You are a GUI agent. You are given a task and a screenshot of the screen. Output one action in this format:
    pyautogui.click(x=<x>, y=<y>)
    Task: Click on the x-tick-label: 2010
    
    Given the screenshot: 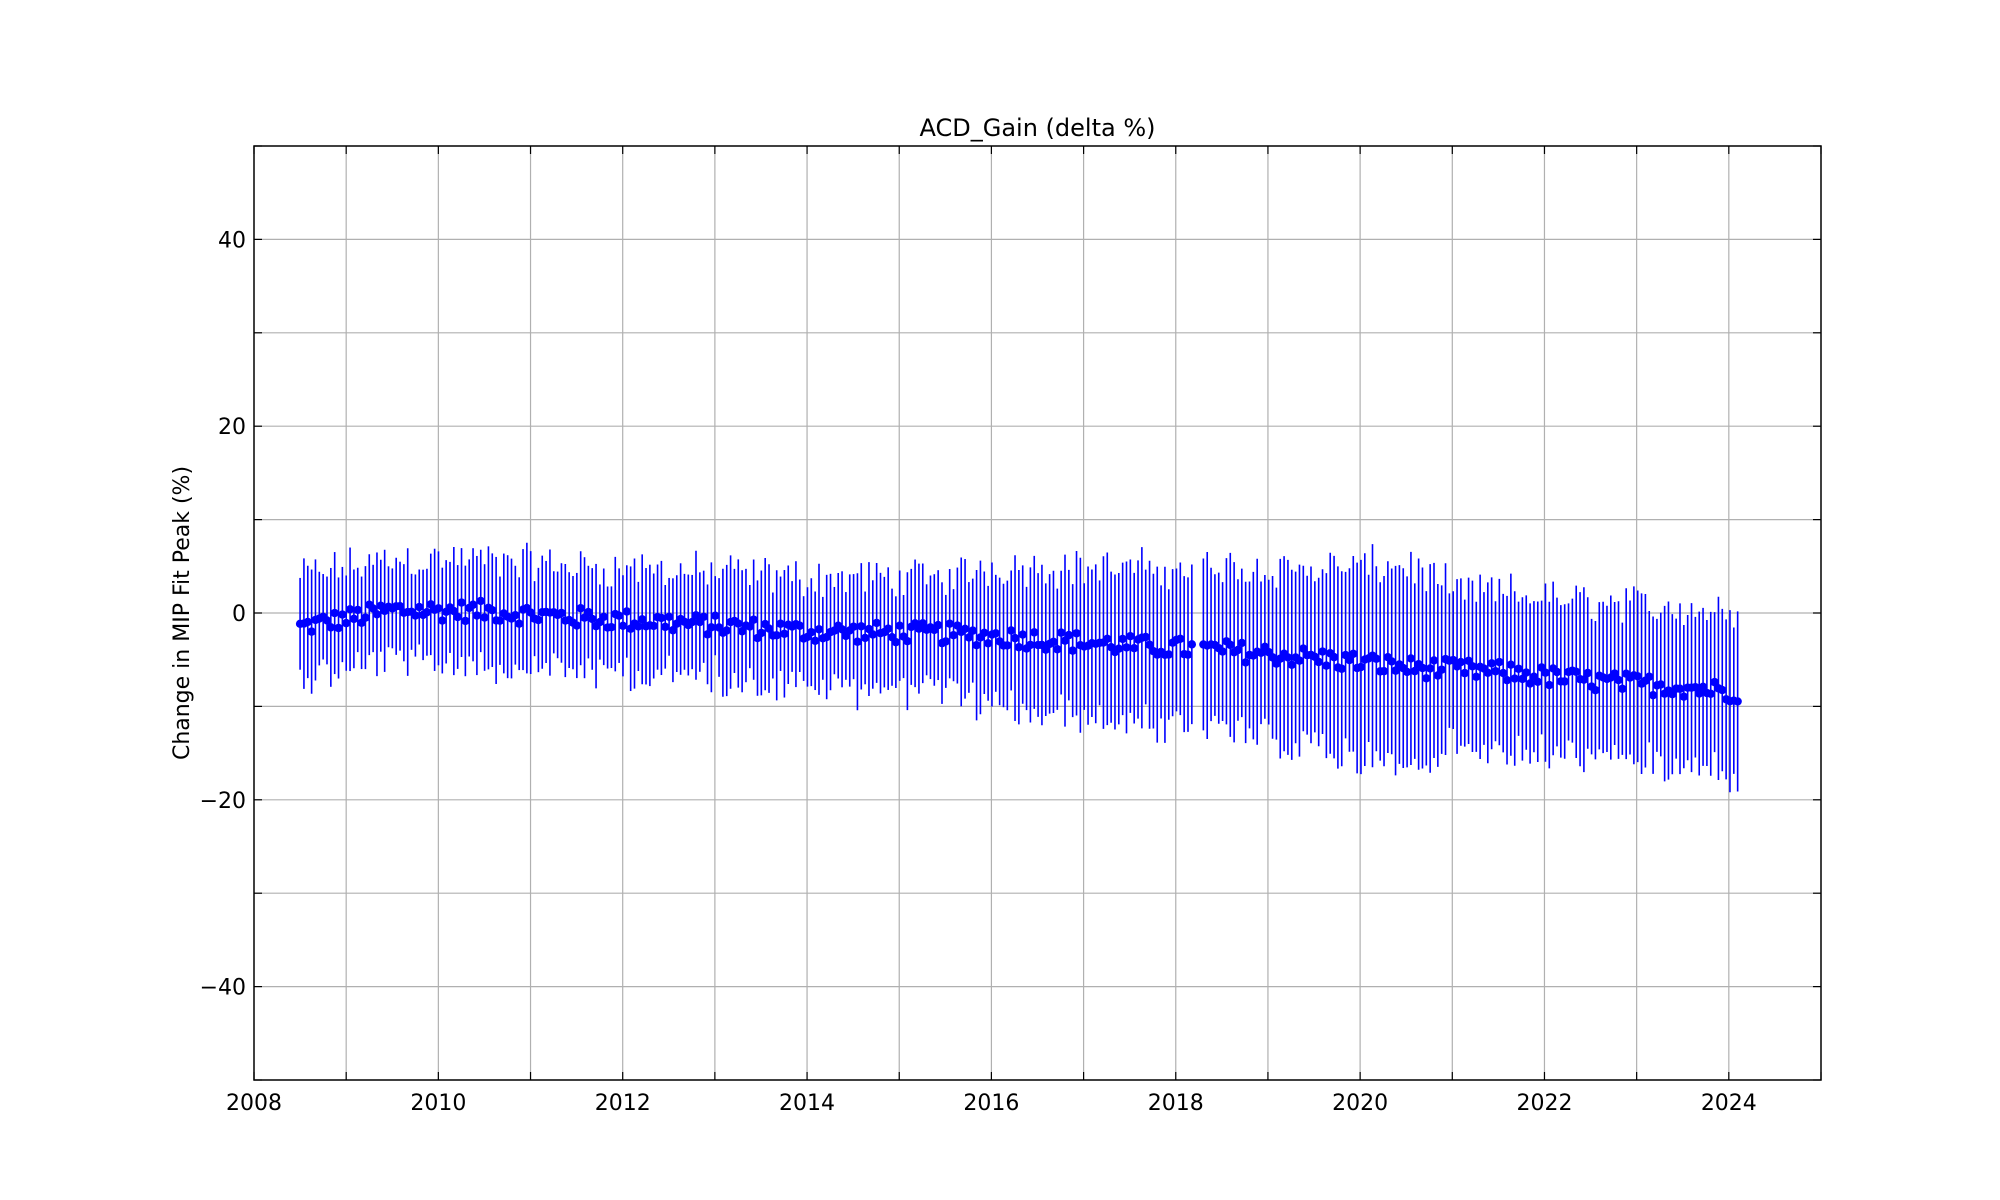 What is the action you would take?
    pyautogui.click(x=438, y=1103)
    